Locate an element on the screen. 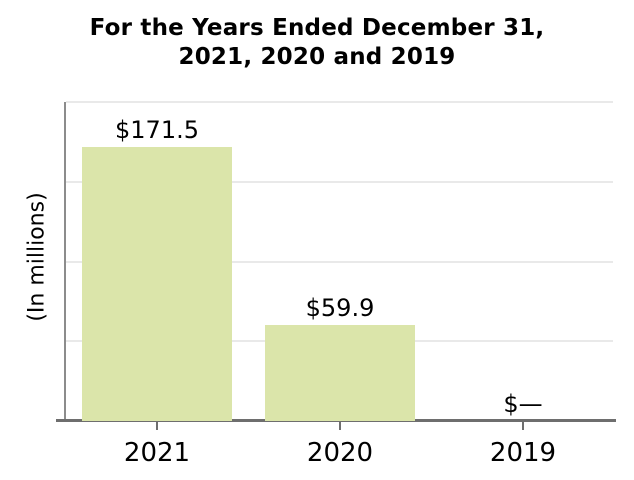 The width and height of the screenshot is (634, 480). value-label-2019: $— is located at coordinates (523, 404).